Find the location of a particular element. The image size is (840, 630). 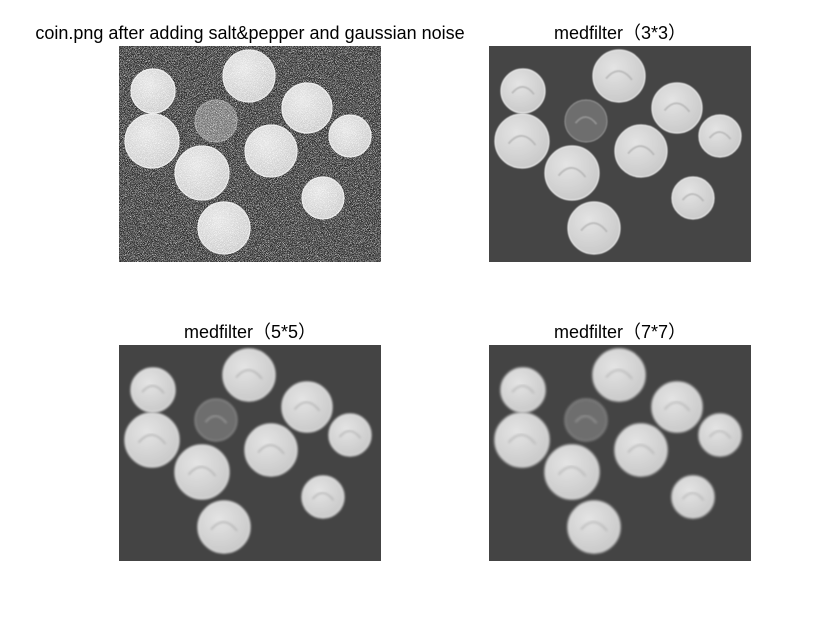

panel-title-medfilter-5x5: medfilter（5*5） is located at coordinates (250, 332).